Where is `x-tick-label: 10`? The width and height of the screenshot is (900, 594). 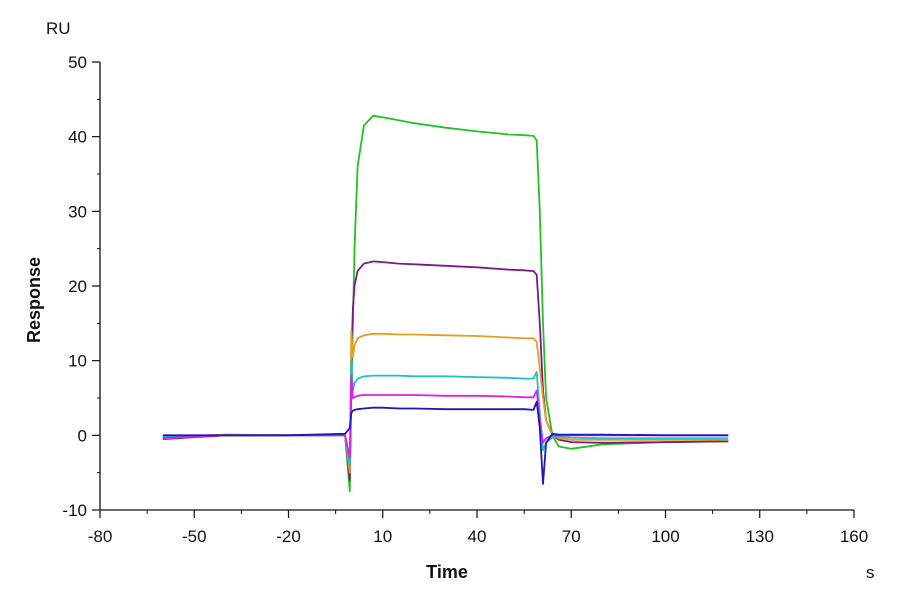
x-tick-label: 10 is located at coordinates (382, 536).